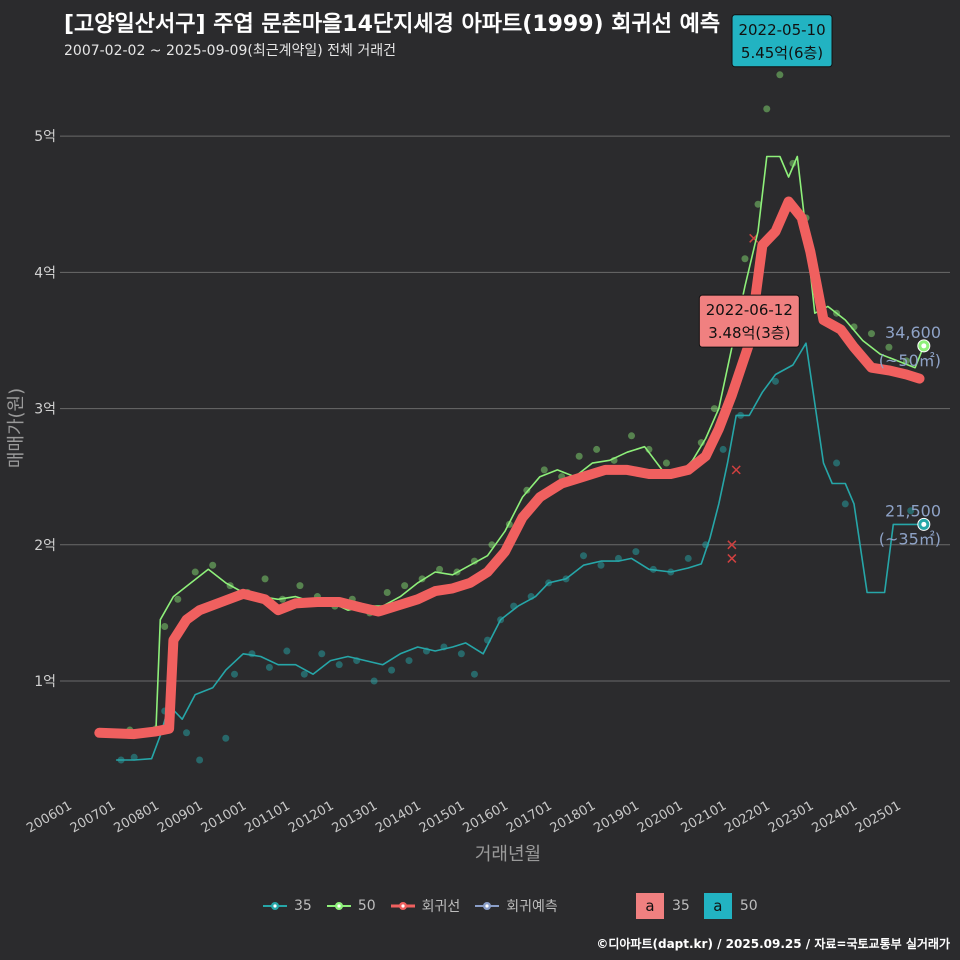  I want to click on legend-prediction-icon, so click(487, 906).